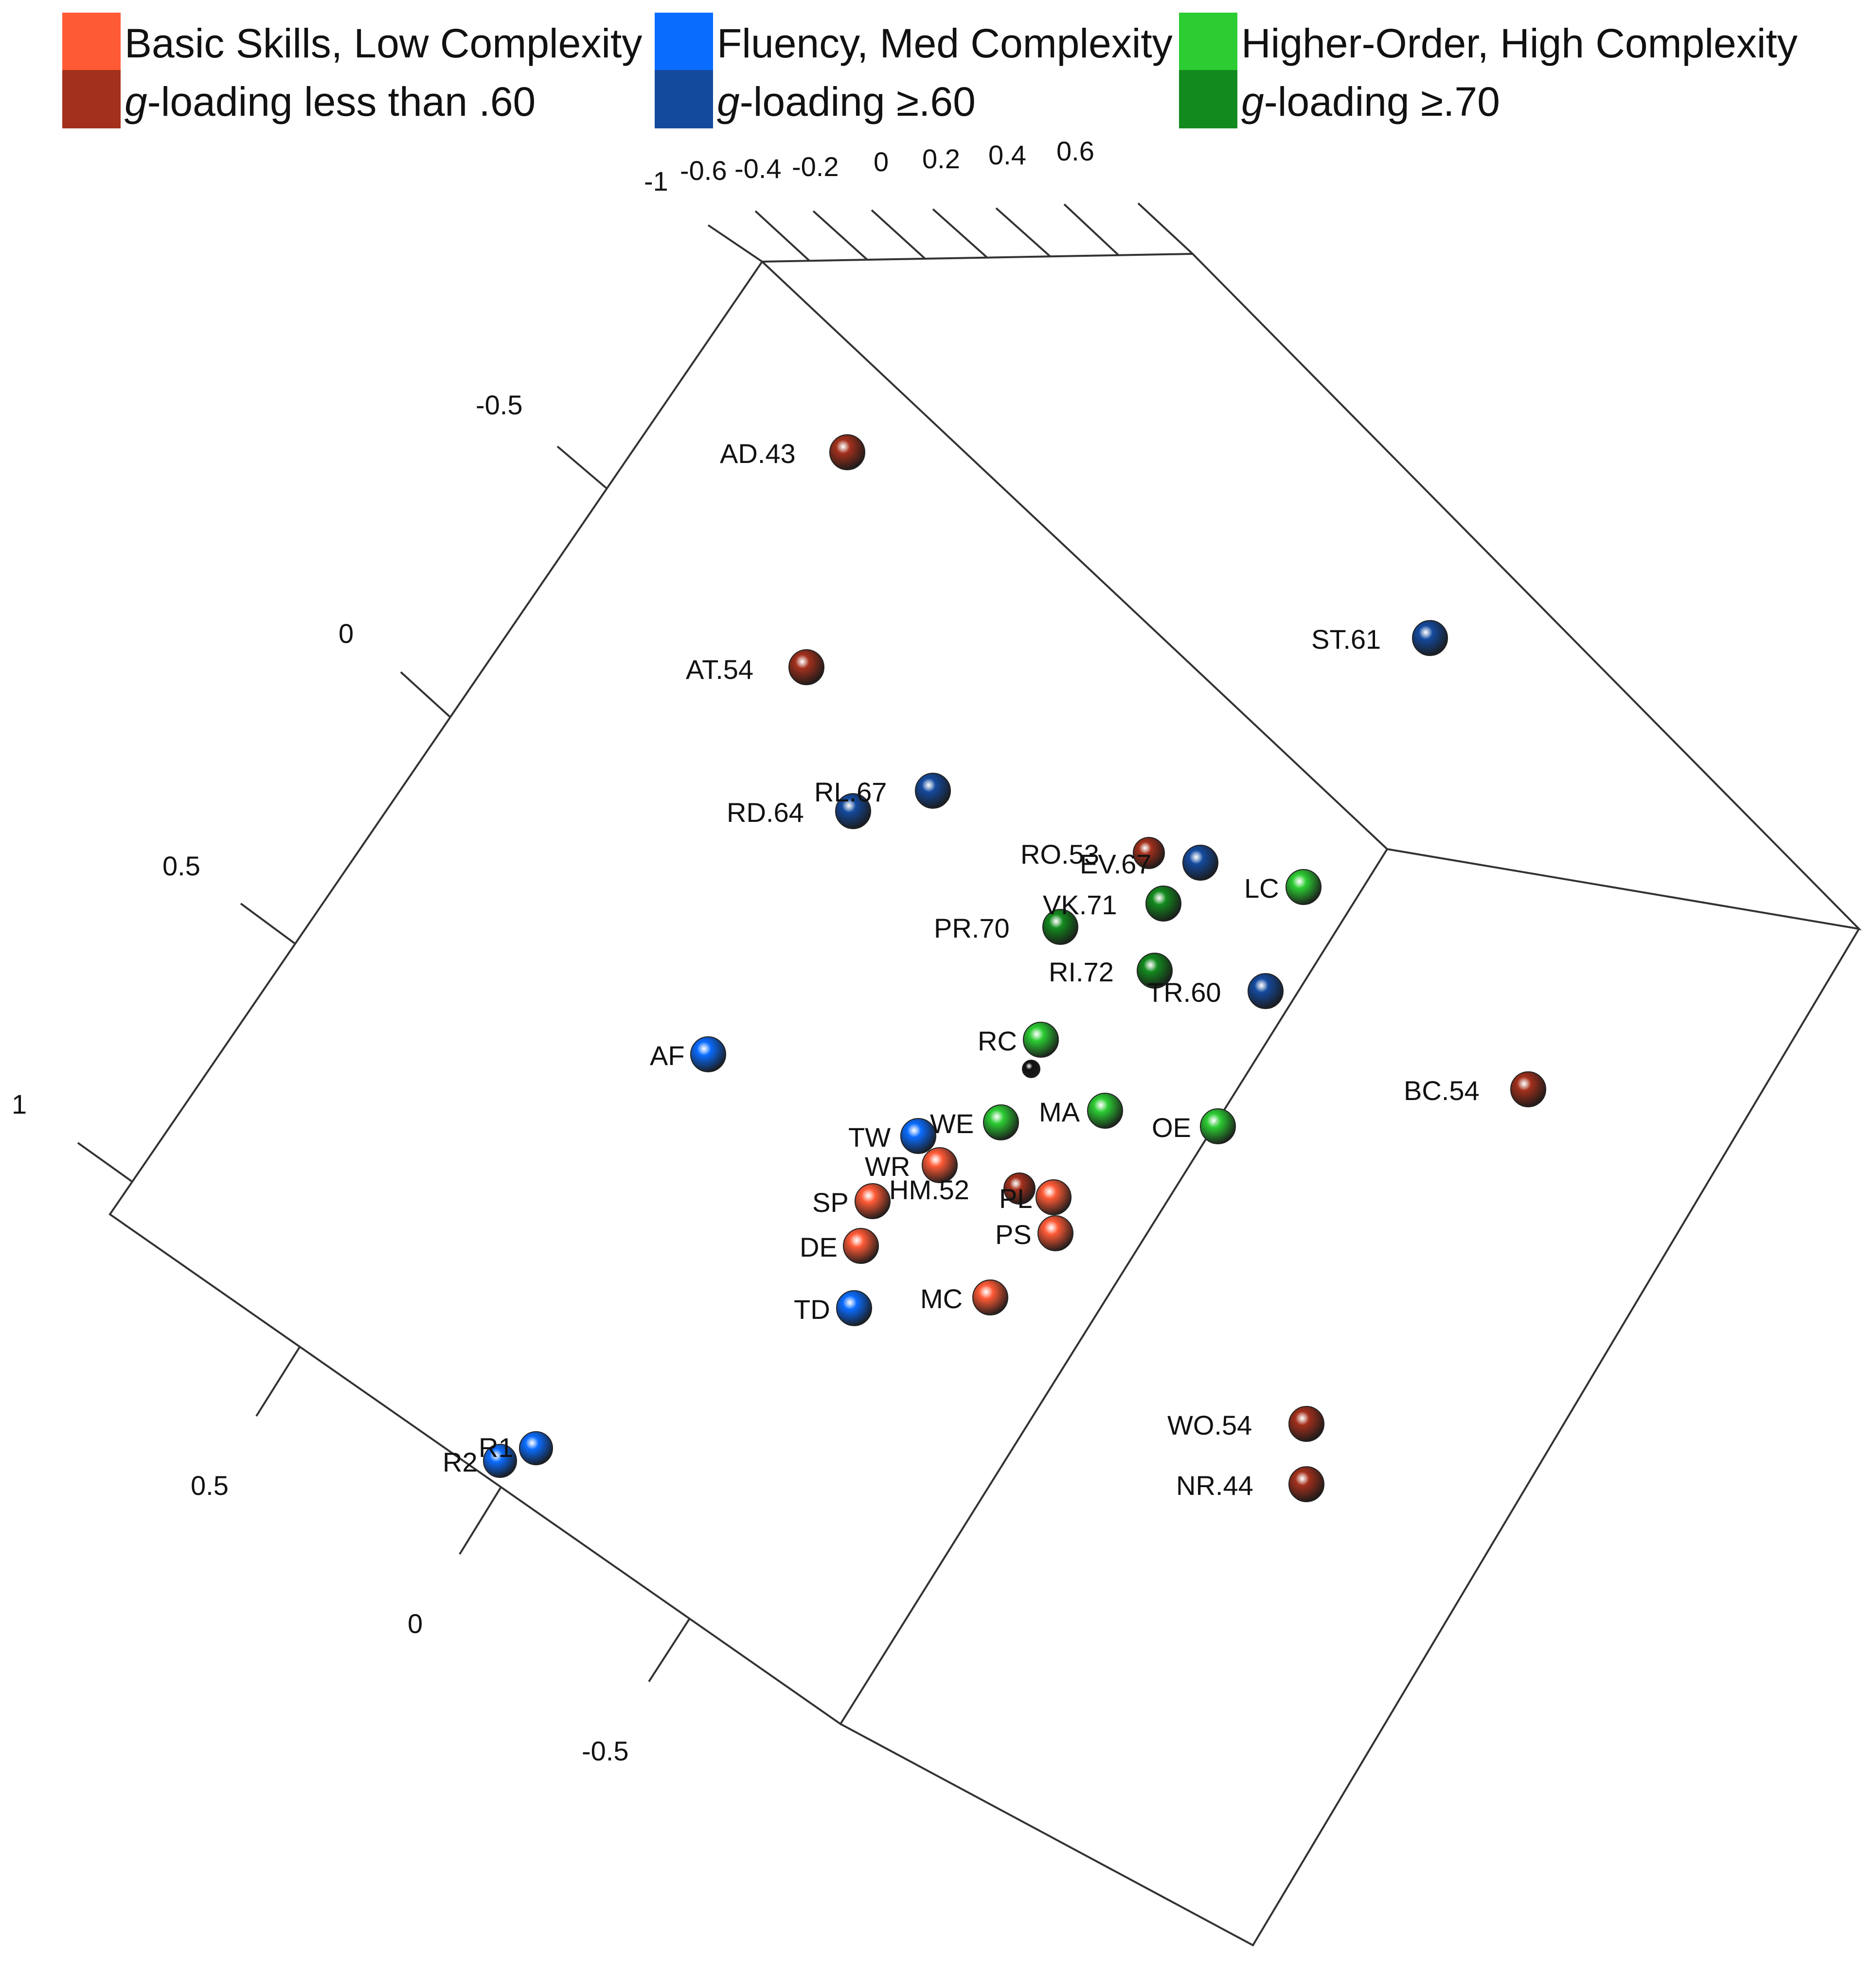 Image resolution: width=1876 pixels, height=1971 pixels. What do you see at coordinates (383, 43) in the screenshot?
I see `legend-label-basic: Basic Skills, Low Complexity` at bounding box center [383, 43].